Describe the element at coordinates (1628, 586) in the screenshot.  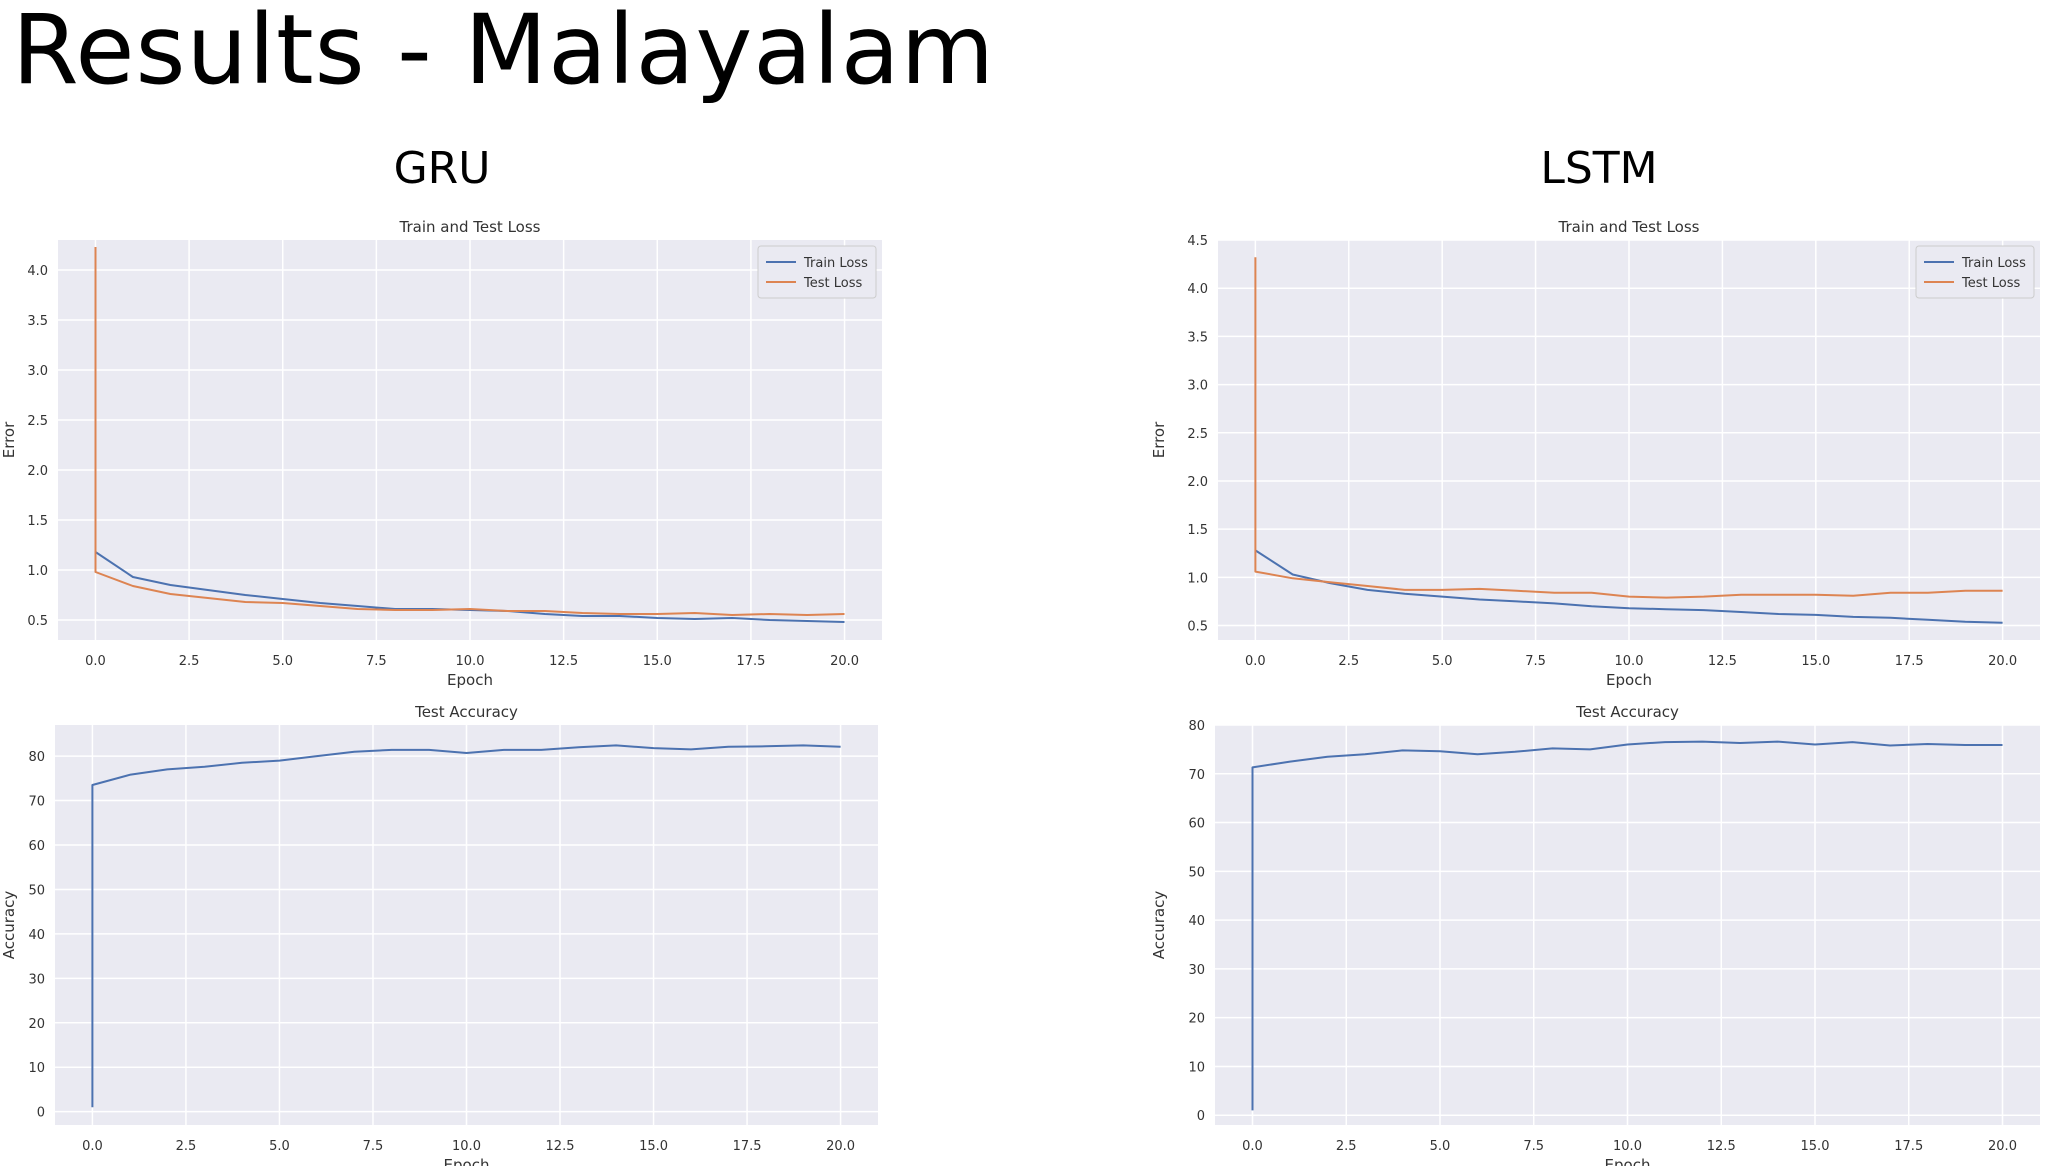
I see `train-loss-line` at that location.